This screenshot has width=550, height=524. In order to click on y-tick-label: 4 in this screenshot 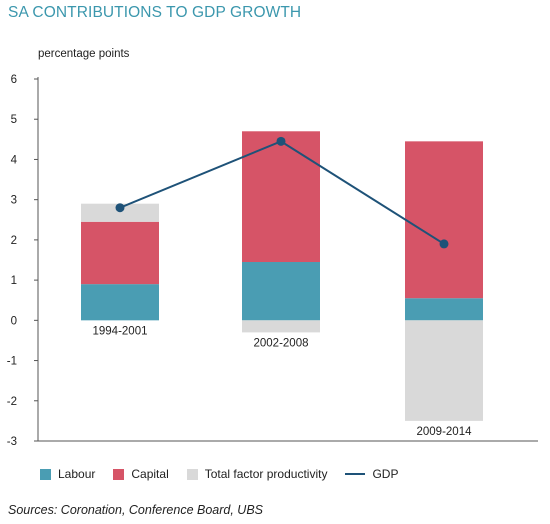, I will do `click(14, 160)`.